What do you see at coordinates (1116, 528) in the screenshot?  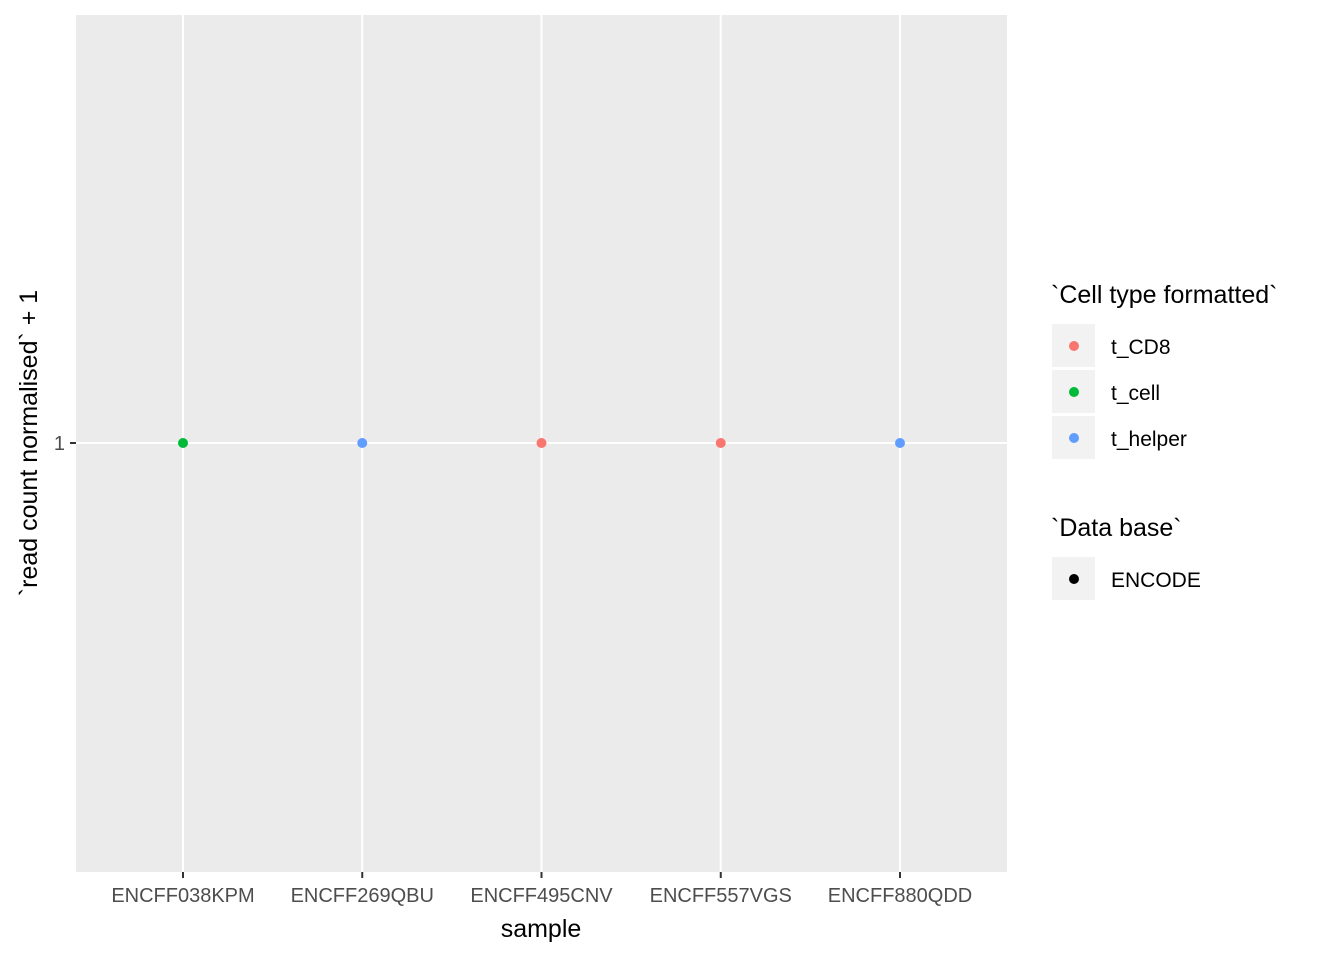 I see `legend-title: `Data base`` at bounding box center [1116, 528].